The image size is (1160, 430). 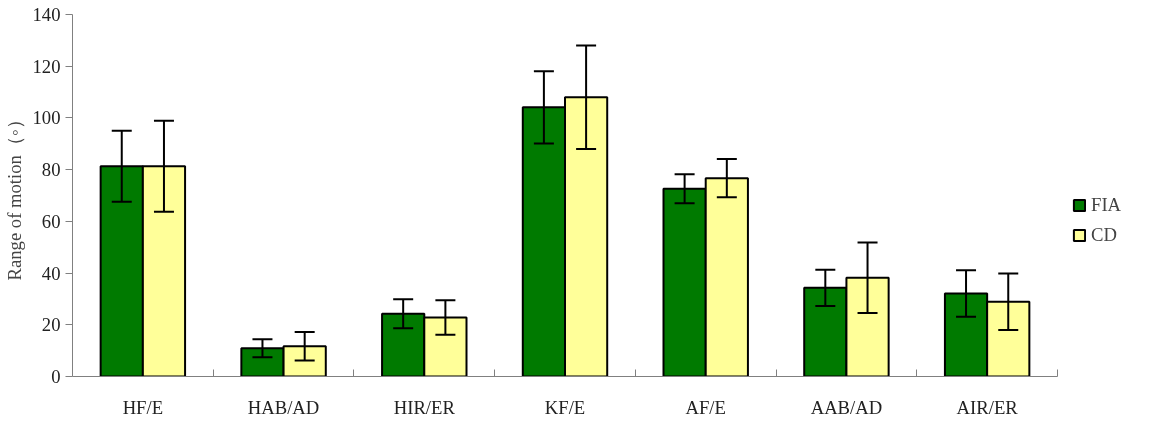 I want to click on x-tick-label: AAB/AD, so click(x=846, y=407).